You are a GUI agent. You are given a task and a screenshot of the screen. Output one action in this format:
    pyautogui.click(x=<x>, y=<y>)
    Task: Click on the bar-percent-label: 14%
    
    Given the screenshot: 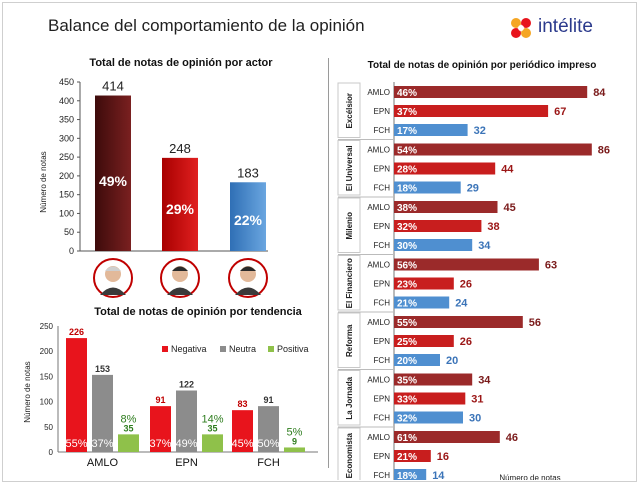 What is the action you would take?
    pyautogui.click(x=212, y=419)
    